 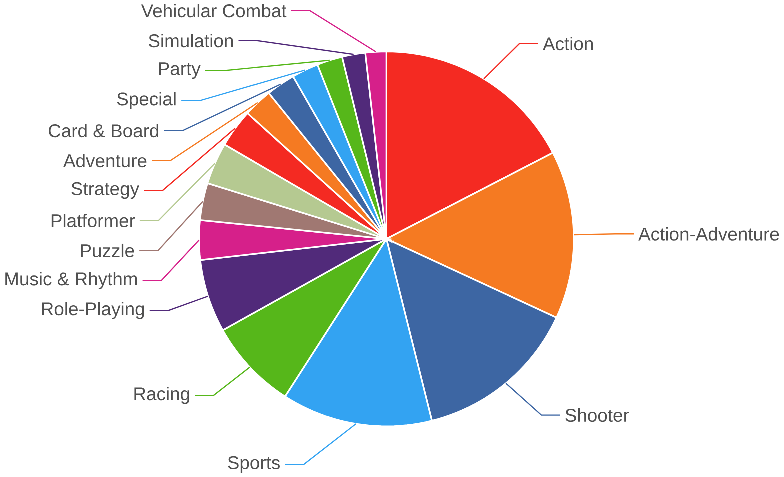 What do you see at coordinates (568, 43) in the screenshot?
I see `slice-label: Action` at bounding box center [568, 43].